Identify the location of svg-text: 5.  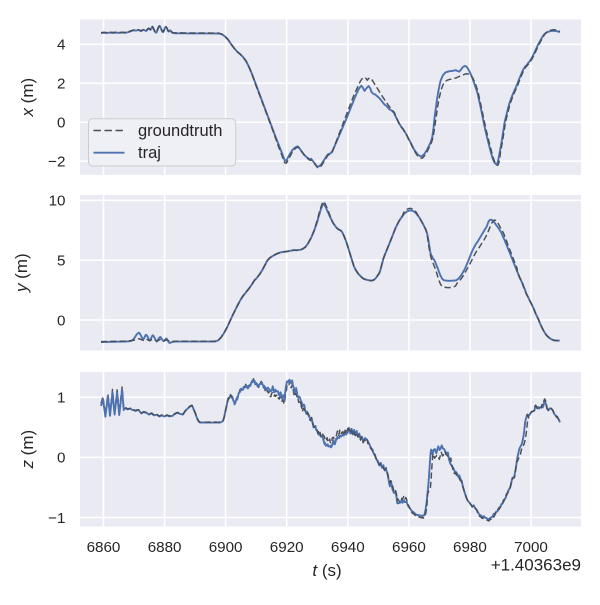
(61, 261).